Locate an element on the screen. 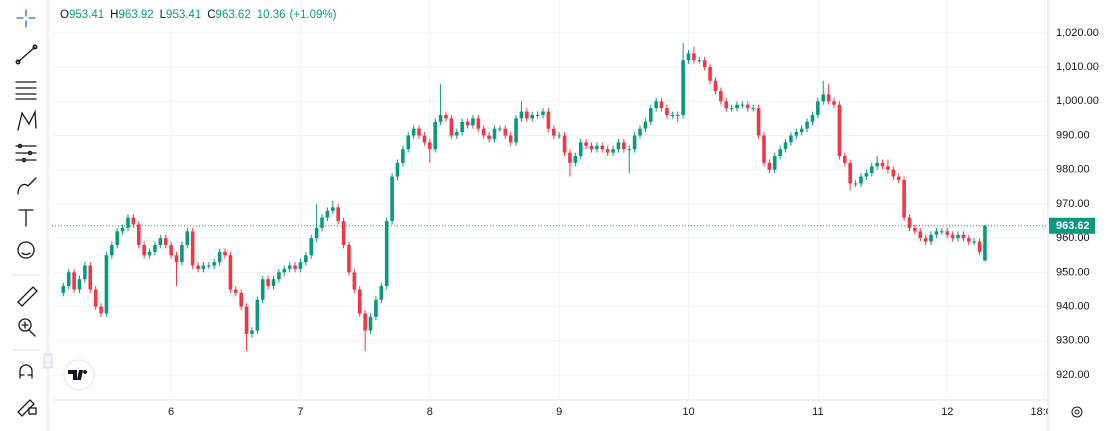  y-tick-label: 970.00 is located at coordinates (1073, 204).